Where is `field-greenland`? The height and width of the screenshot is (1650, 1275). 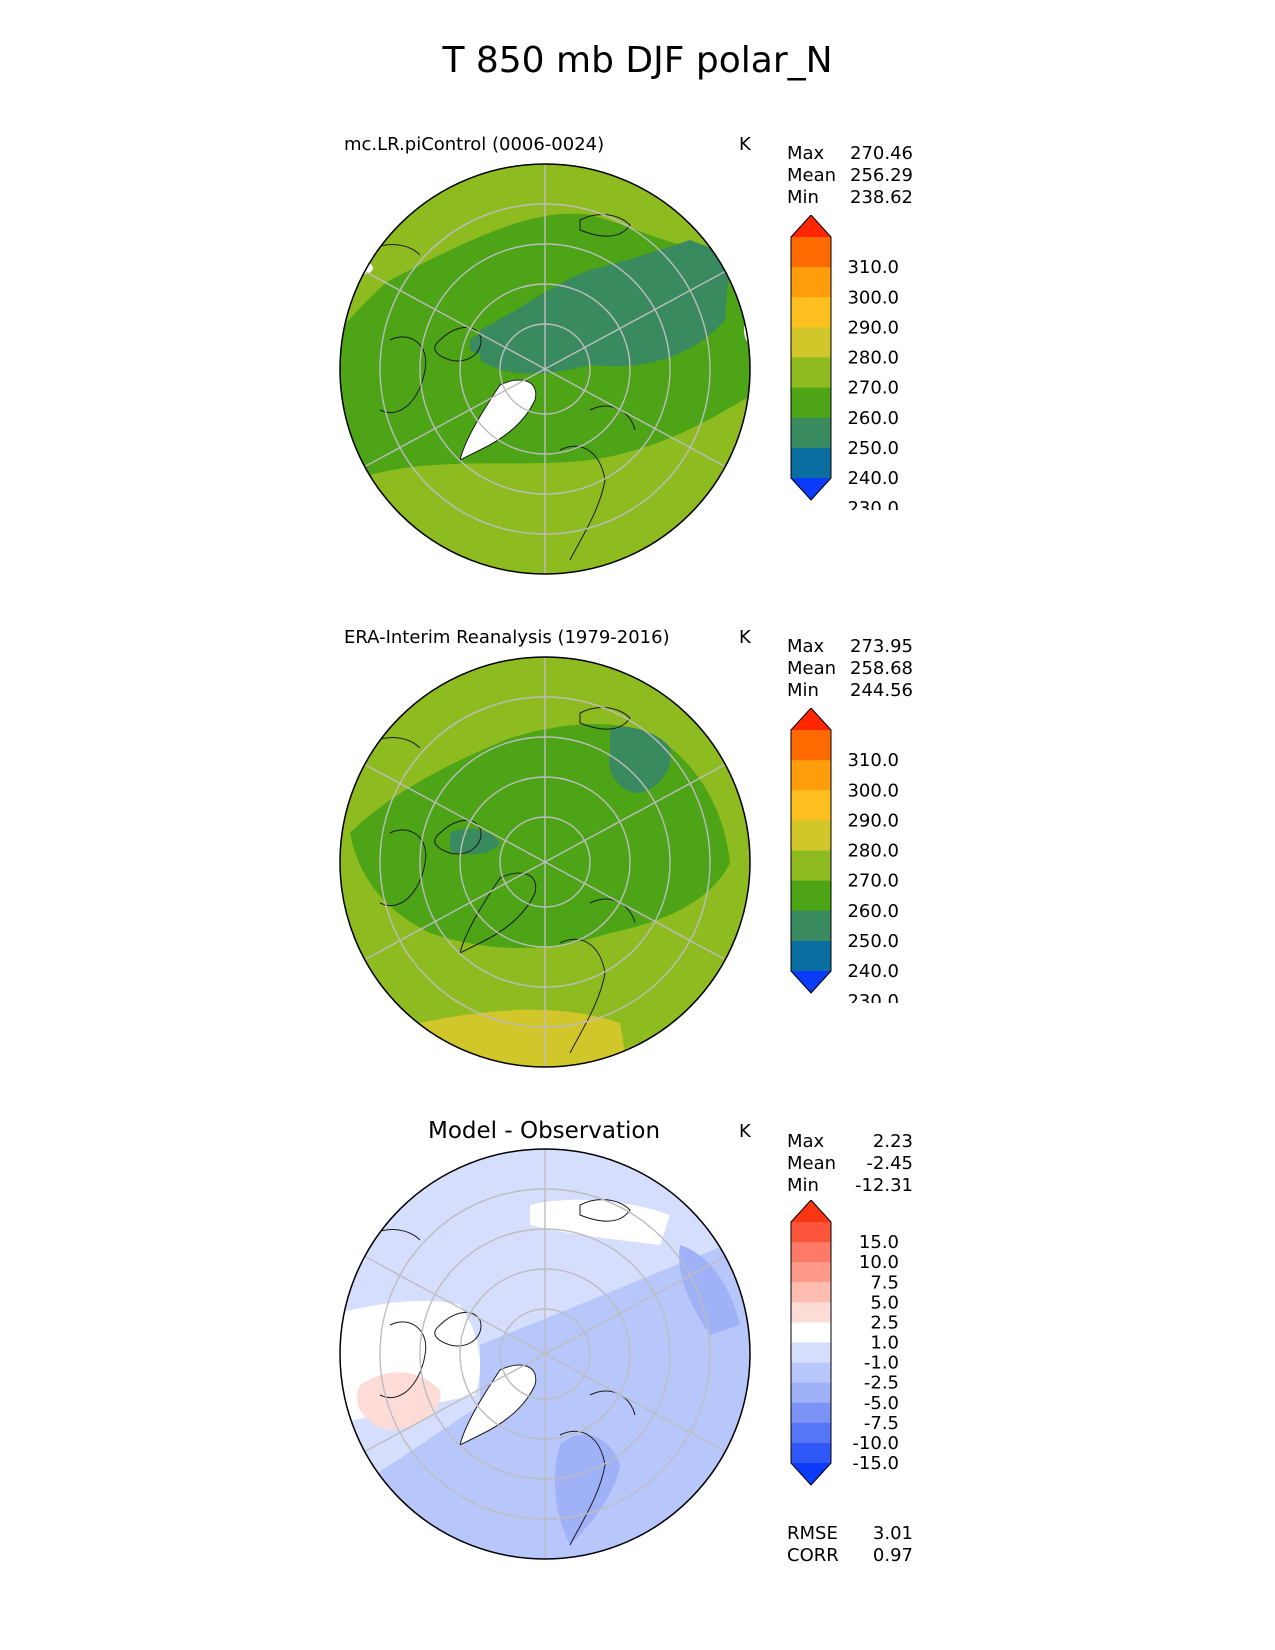
field-greenland is located at coordinates (498, 1405).